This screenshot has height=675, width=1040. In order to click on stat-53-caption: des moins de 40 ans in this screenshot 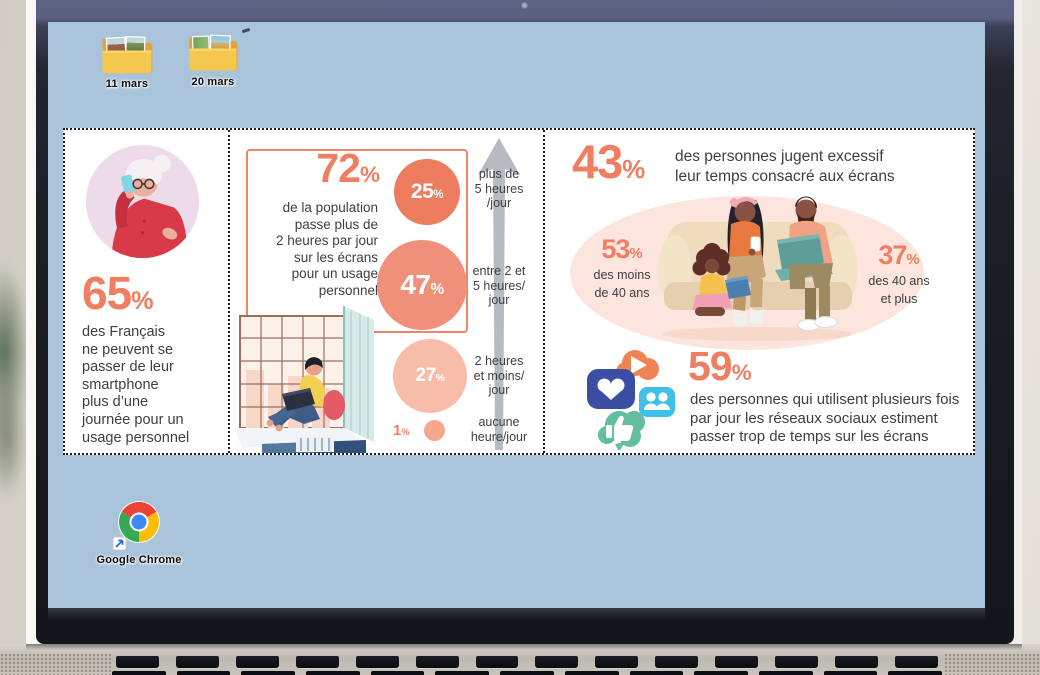, I will do `click(622, 284)`.